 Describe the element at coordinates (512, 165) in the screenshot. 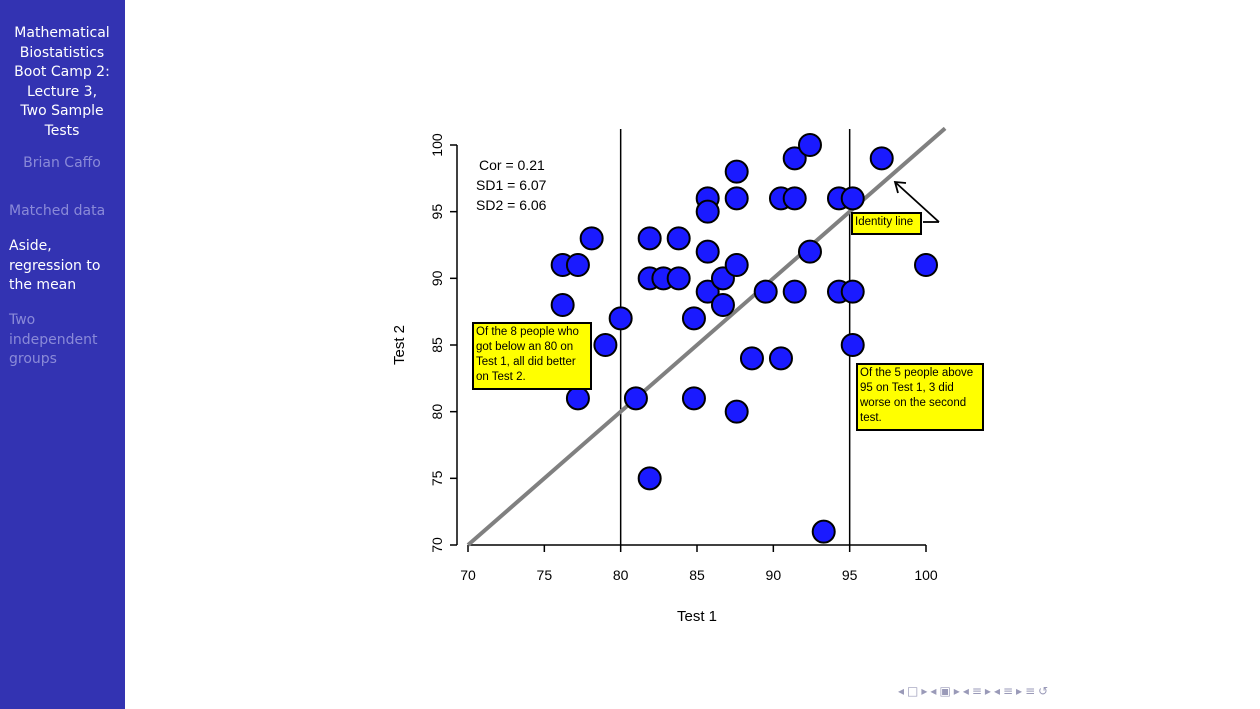

I see `stat-label: Cor = 0.21` at that location.